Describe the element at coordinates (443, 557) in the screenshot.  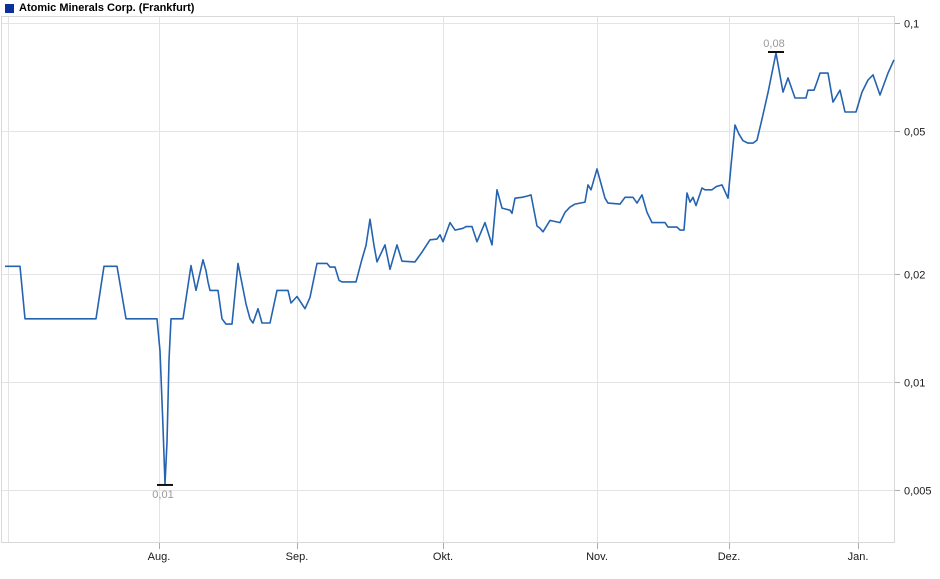
I see `x-tick-label-Okt: Okt.` at that location.